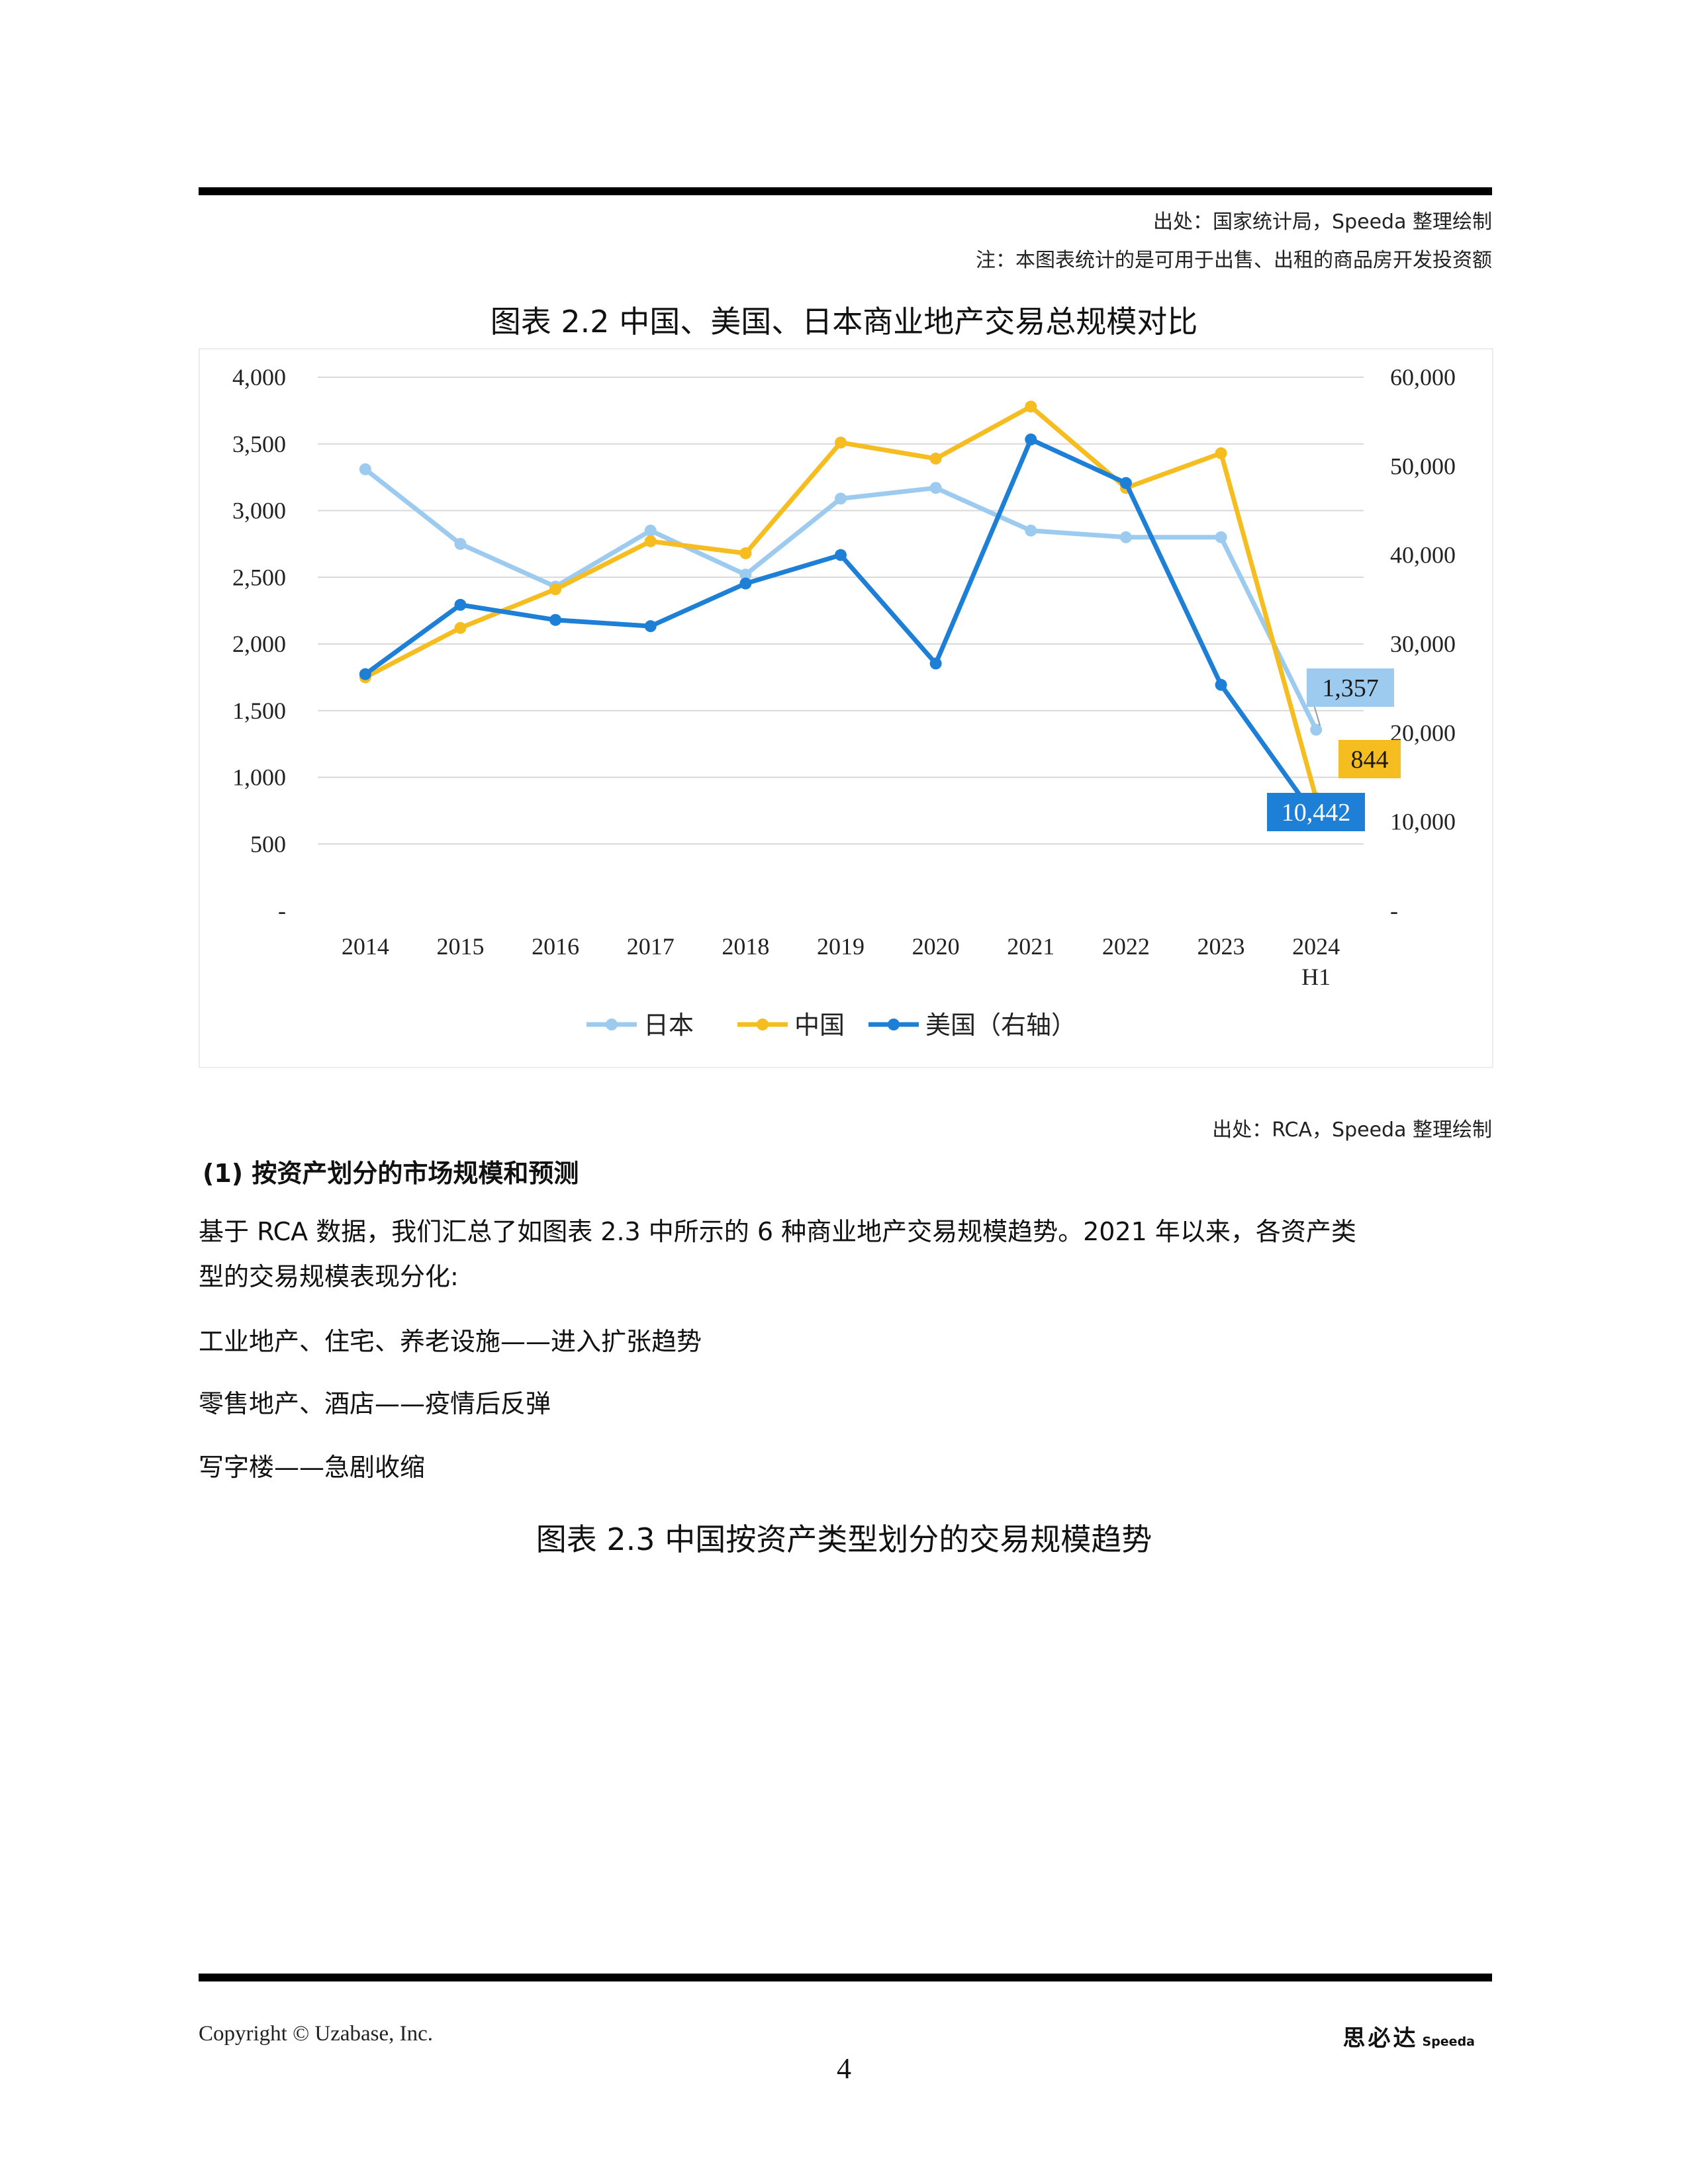 The width and height of the screenshot is (1688, 2184). I want to click on legend-label: 美国（右轴）, so click(1000, 1025).